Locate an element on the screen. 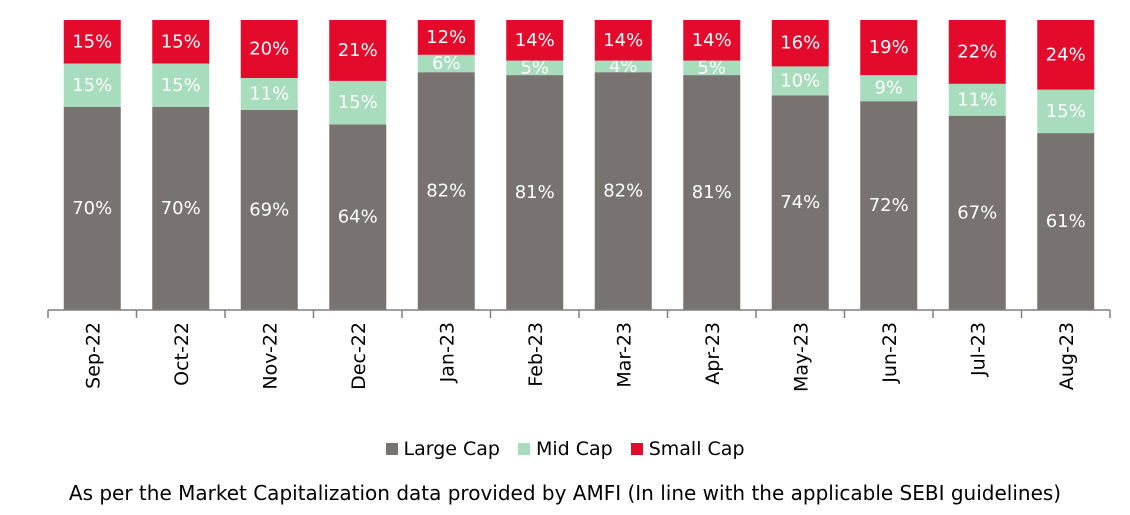  legend-item-small-cap: Small Cap is located at coordinates (687, 449).